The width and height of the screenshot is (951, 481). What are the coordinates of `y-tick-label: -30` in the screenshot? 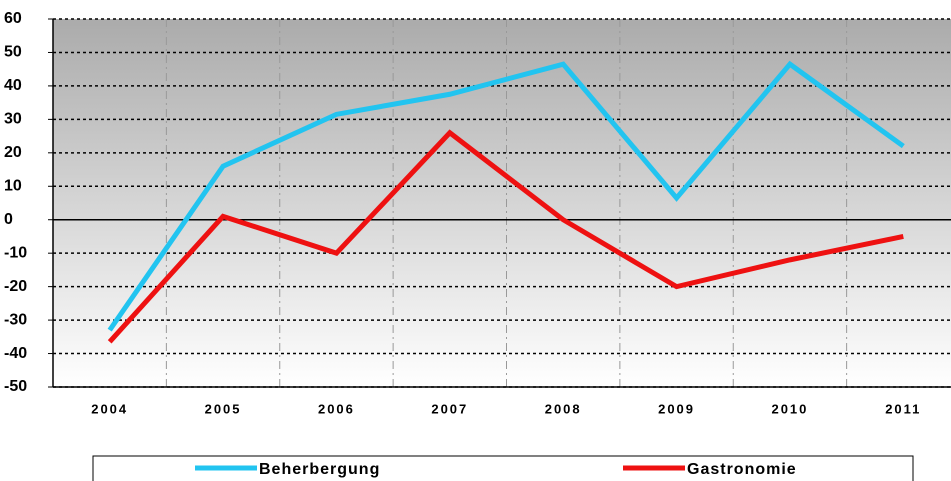 It's located at (15, 319).